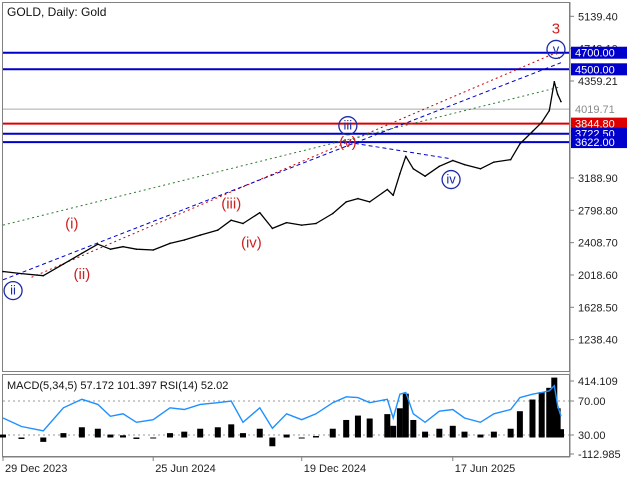 This screenshot has width=640, height=485. I want to click on rsi-line, so click(282, 408).